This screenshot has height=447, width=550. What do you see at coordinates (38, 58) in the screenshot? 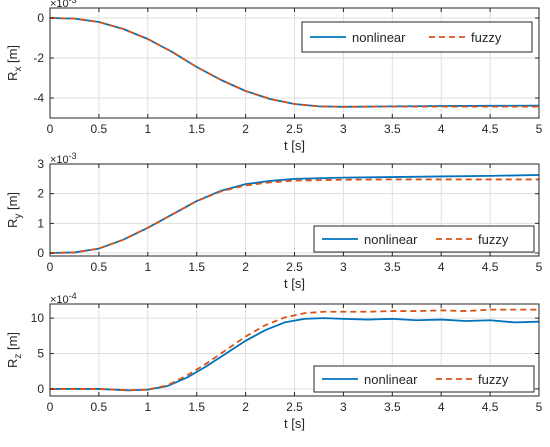
I see `y-tick-label: -2` at bounding box center [38, 58].